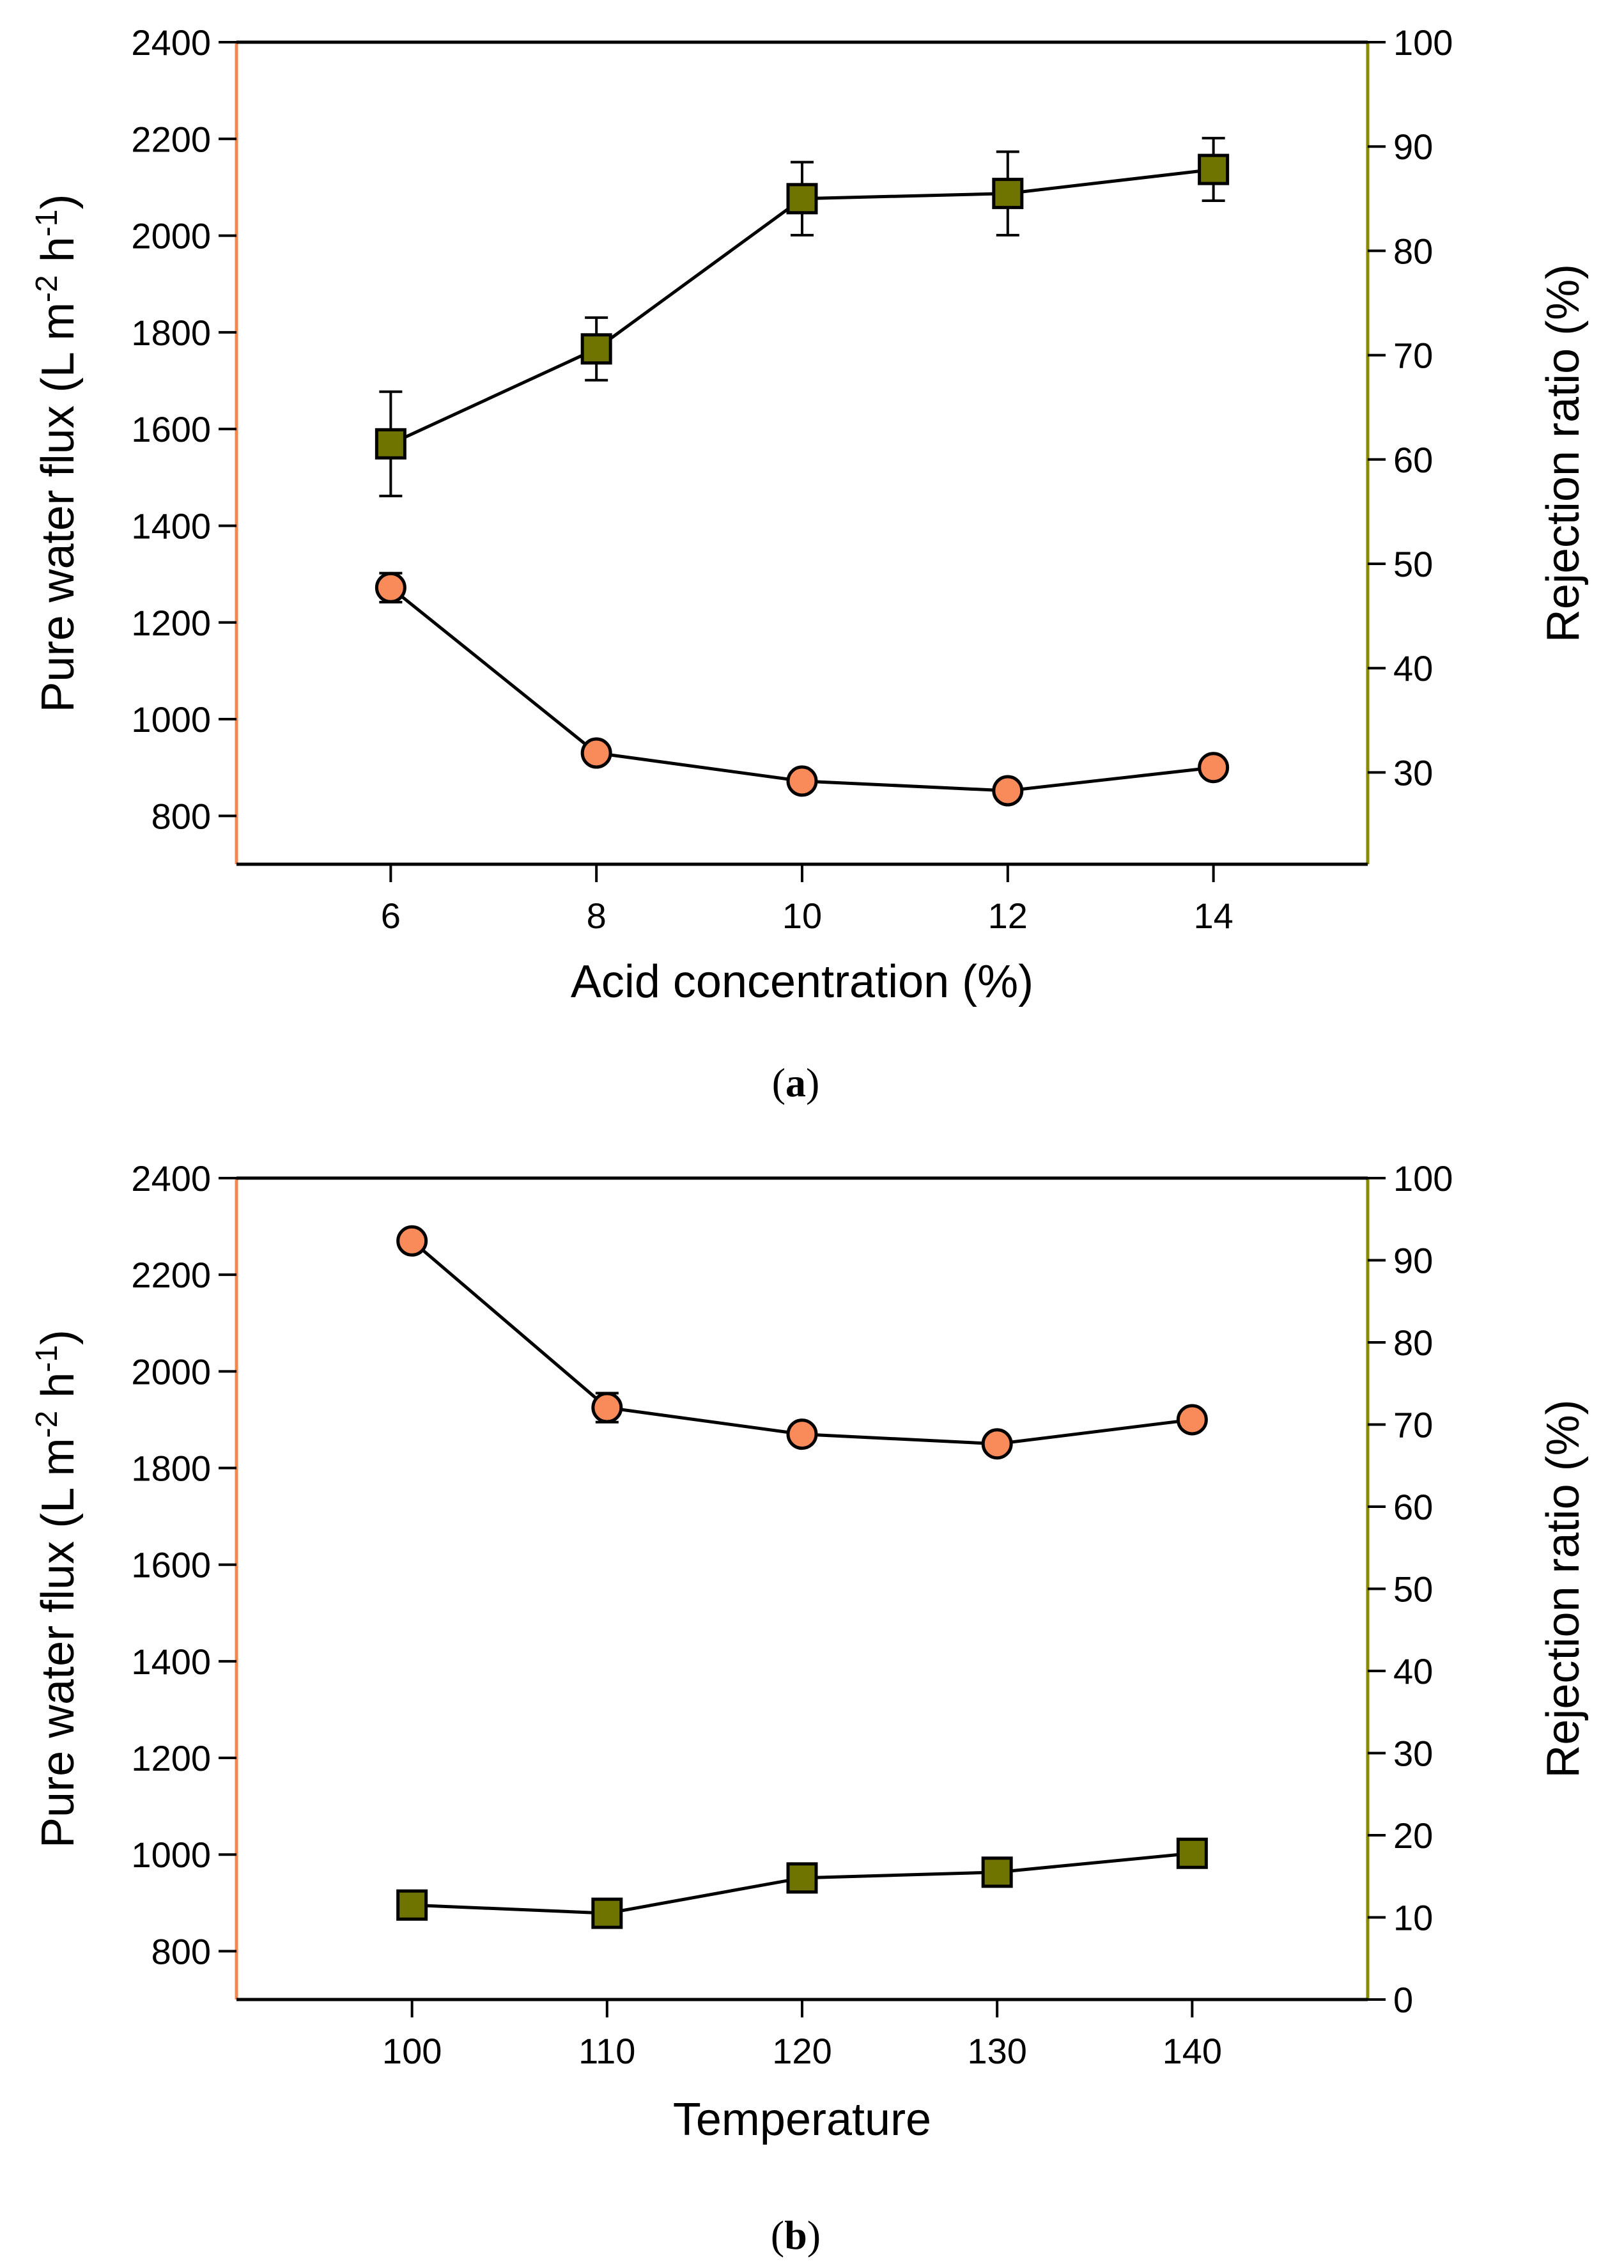  I want to click on right-tick-label: 10, so click(1413, 1918).